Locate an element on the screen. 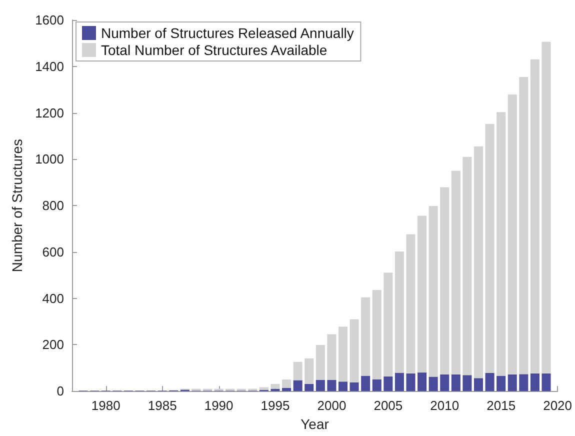 The height and width of the screenshot is (436, 575). legend-label: Number of Structures Released Annually is located at coordinates (227, 33).